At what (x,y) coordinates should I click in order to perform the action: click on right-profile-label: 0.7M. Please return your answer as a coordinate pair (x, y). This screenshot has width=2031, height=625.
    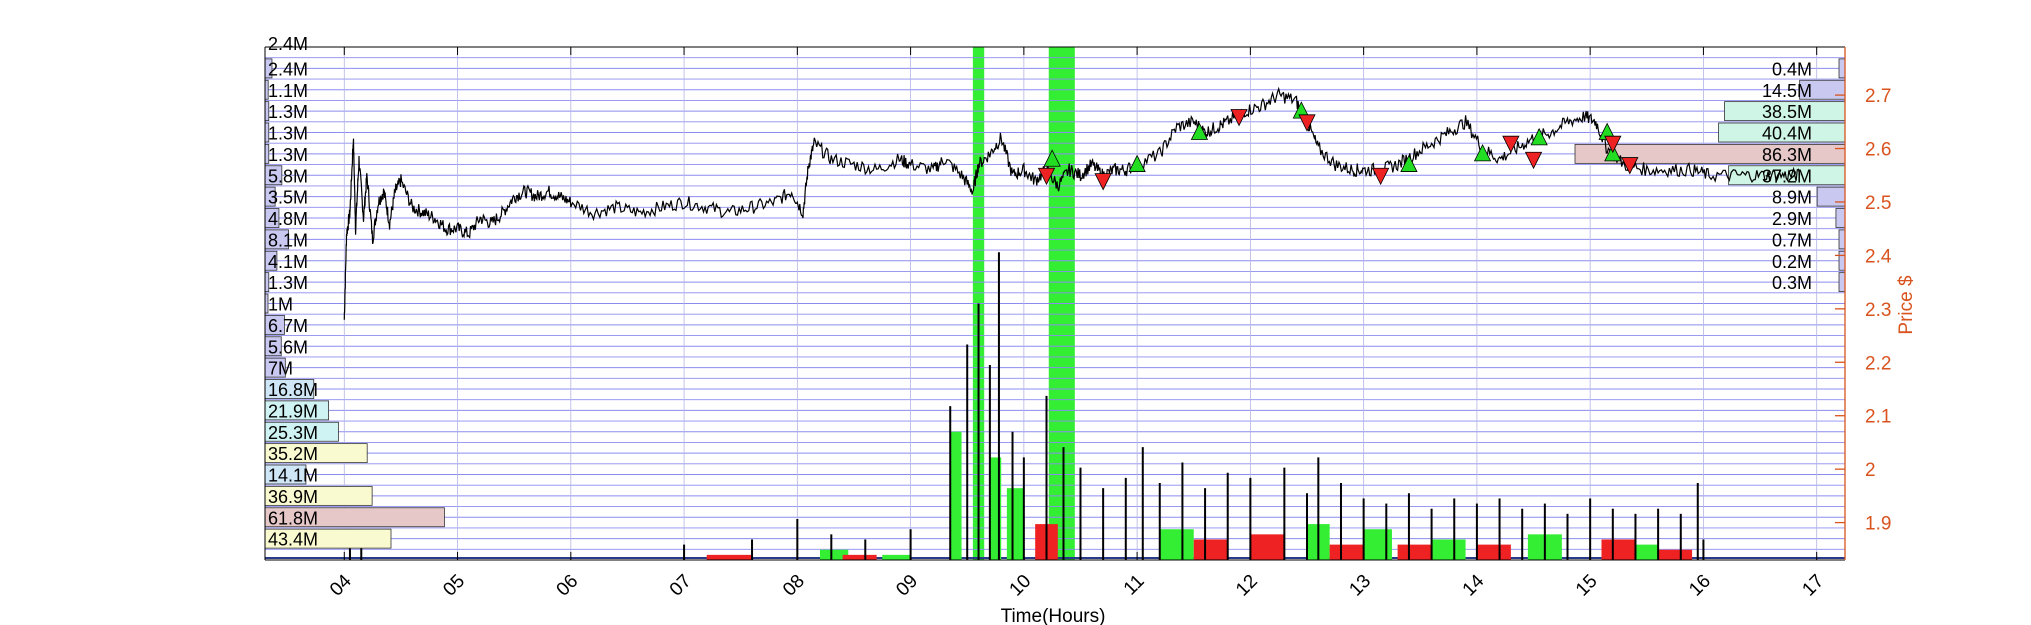
    Looking at the image, I should click on (1792, 240).